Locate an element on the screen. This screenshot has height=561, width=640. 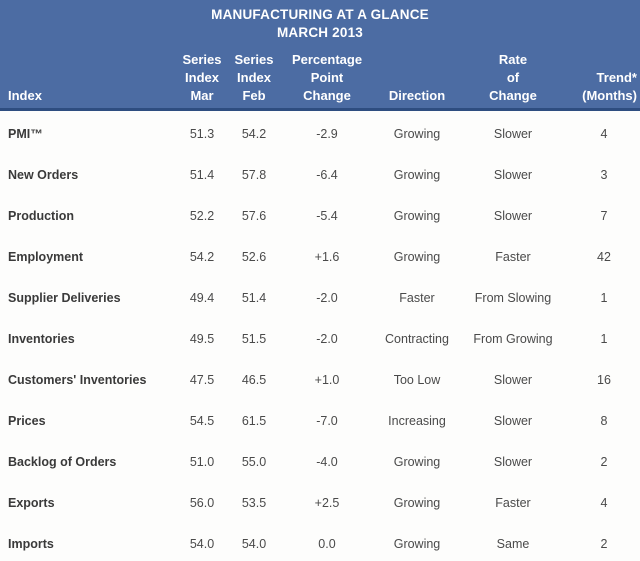
cell-index: Customers' Inventories is located at coordinates (77, 379).